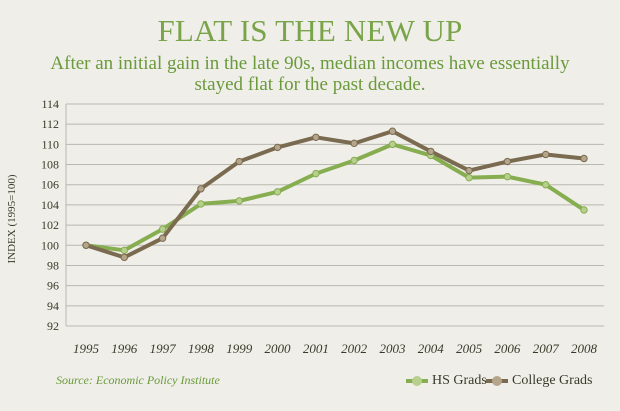  Describe the element at coordinates (50, 205) in the screenshot. I see `y-tick-label: 104` at that location.